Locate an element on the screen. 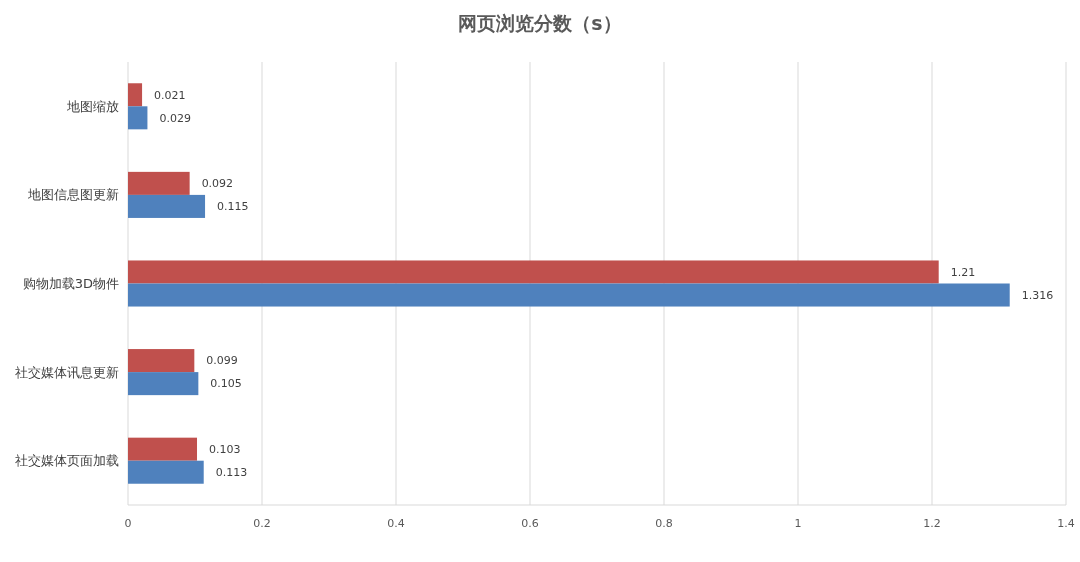  chart-title: 网页浏览分数（s） is located at coordinates (540, 23).